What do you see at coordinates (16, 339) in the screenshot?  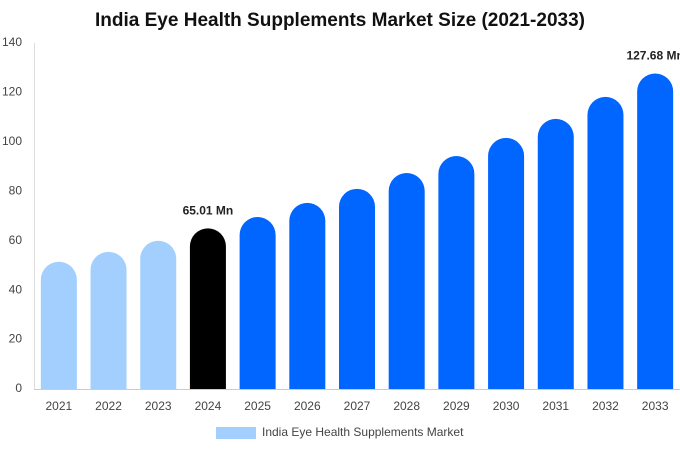 I see `y-tick-label: 20` at bounding box center [16, 339].